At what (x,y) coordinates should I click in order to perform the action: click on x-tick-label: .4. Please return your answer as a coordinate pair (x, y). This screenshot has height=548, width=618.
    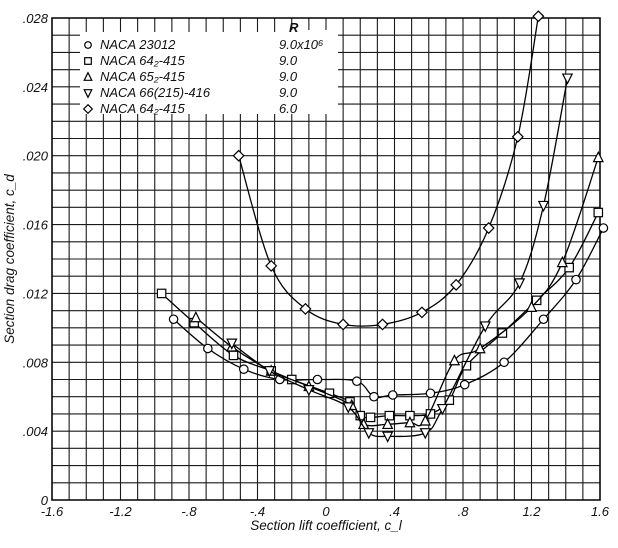
    Looking at the image, I should click on (394, 511).